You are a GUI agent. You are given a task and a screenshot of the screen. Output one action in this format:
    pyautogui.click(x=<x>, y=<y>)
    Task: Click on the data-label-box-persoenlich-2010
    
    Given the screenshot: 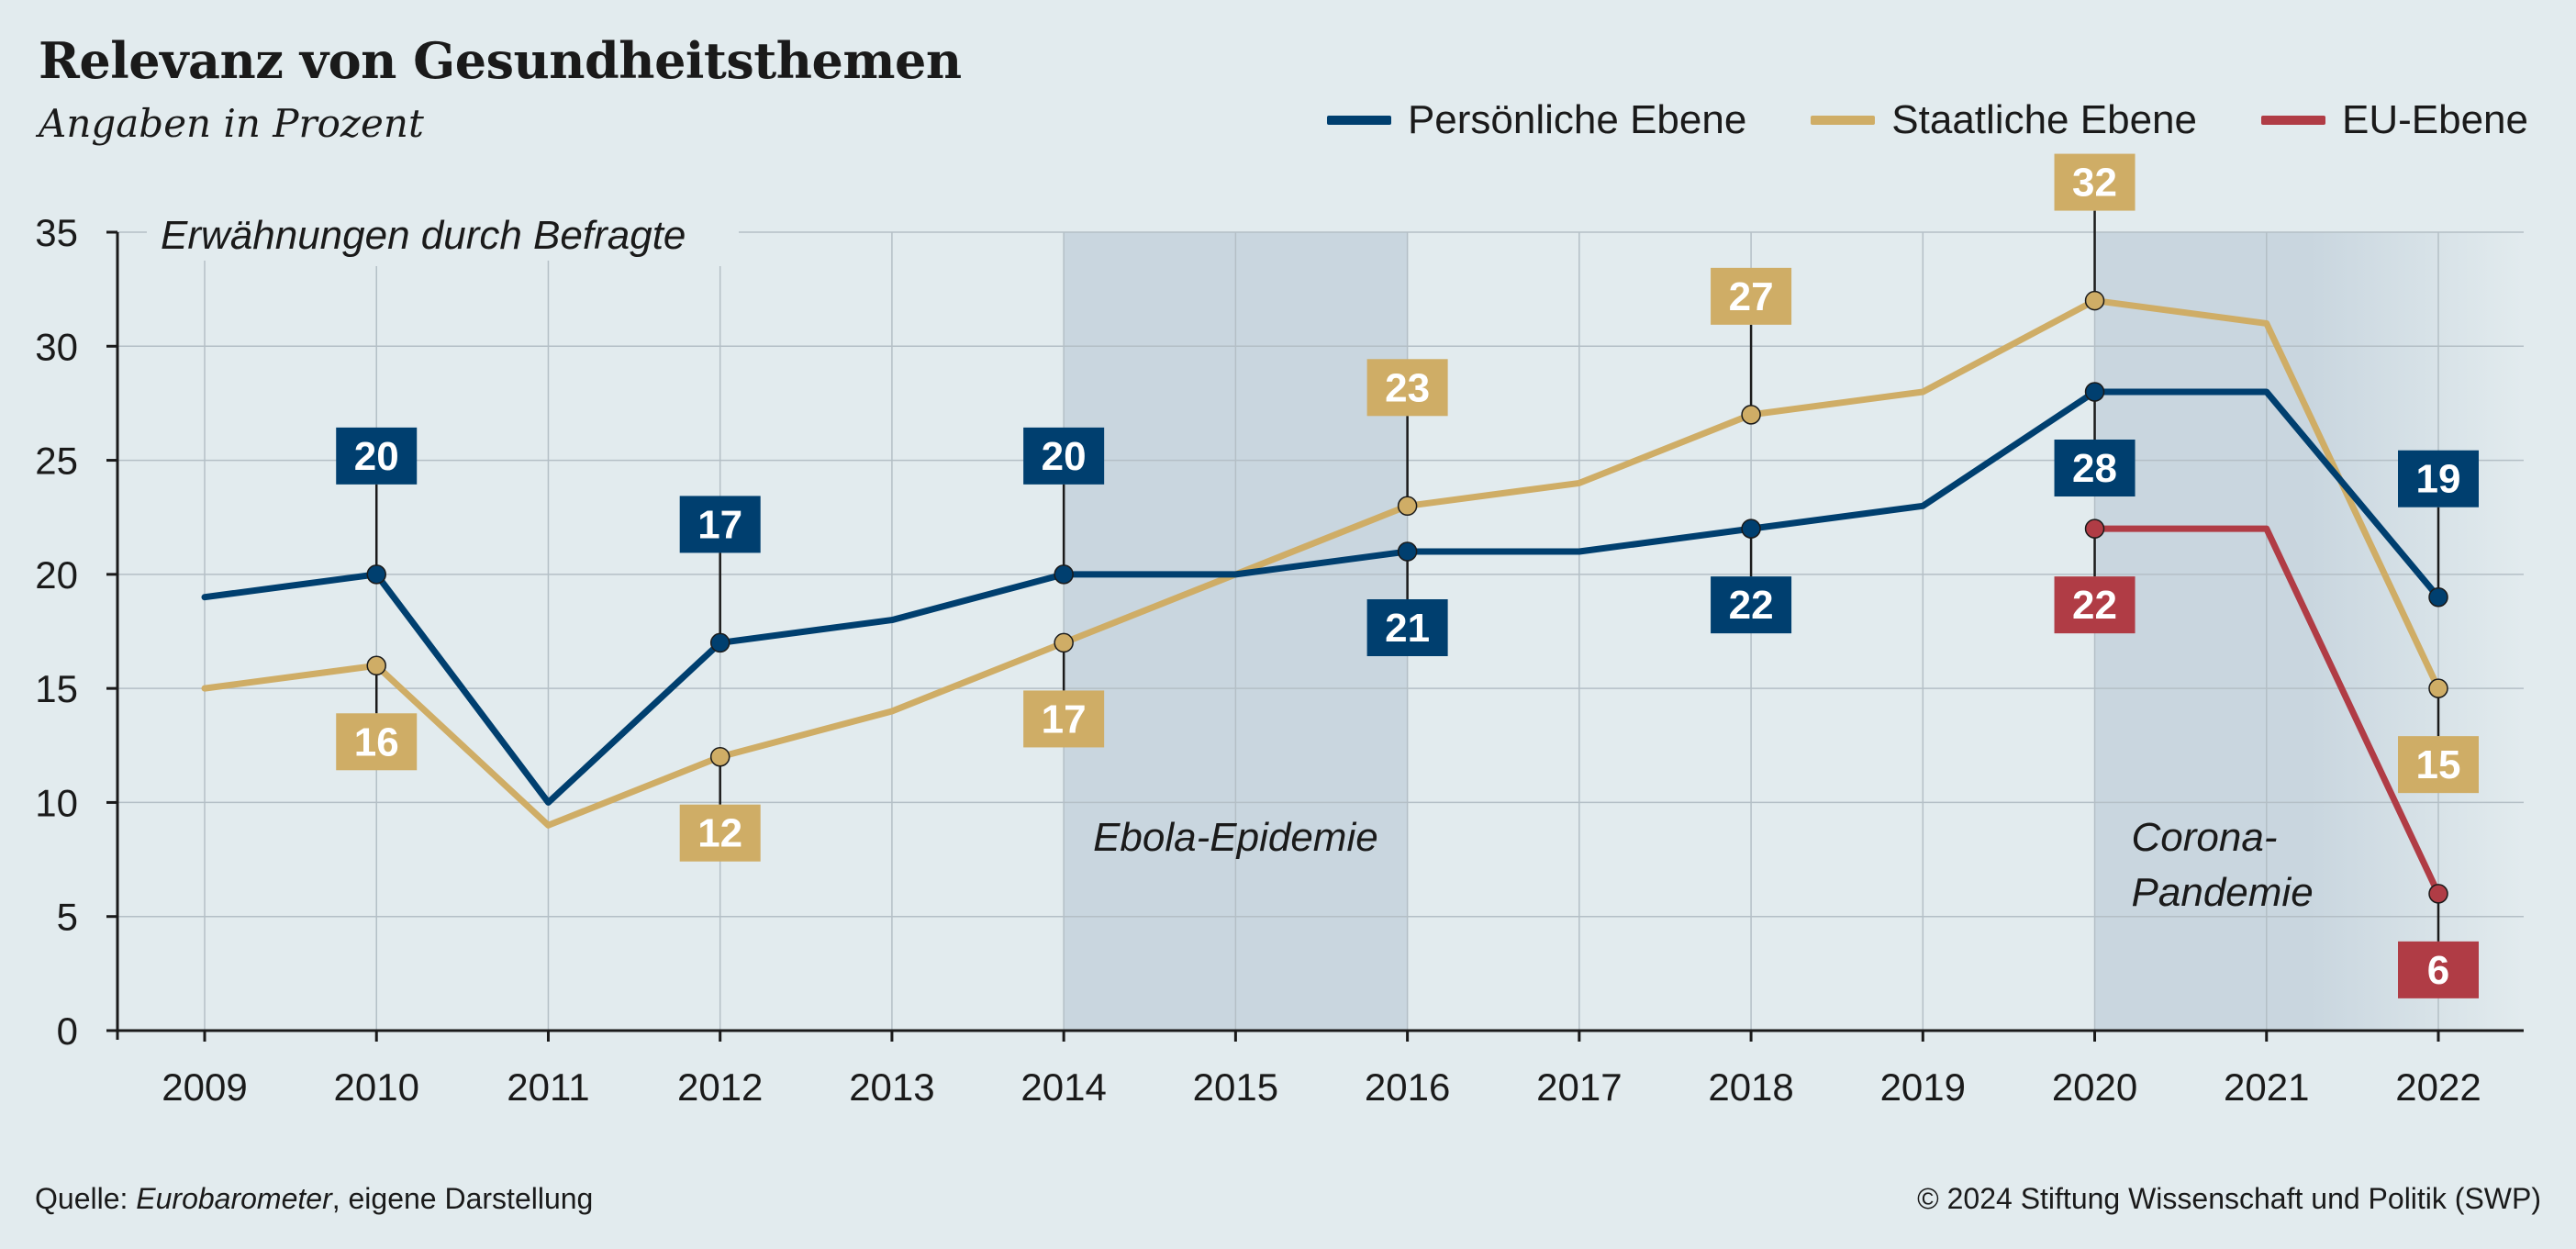 What is the action you would take?
    pyautogui.click(x=377, y=456)
    